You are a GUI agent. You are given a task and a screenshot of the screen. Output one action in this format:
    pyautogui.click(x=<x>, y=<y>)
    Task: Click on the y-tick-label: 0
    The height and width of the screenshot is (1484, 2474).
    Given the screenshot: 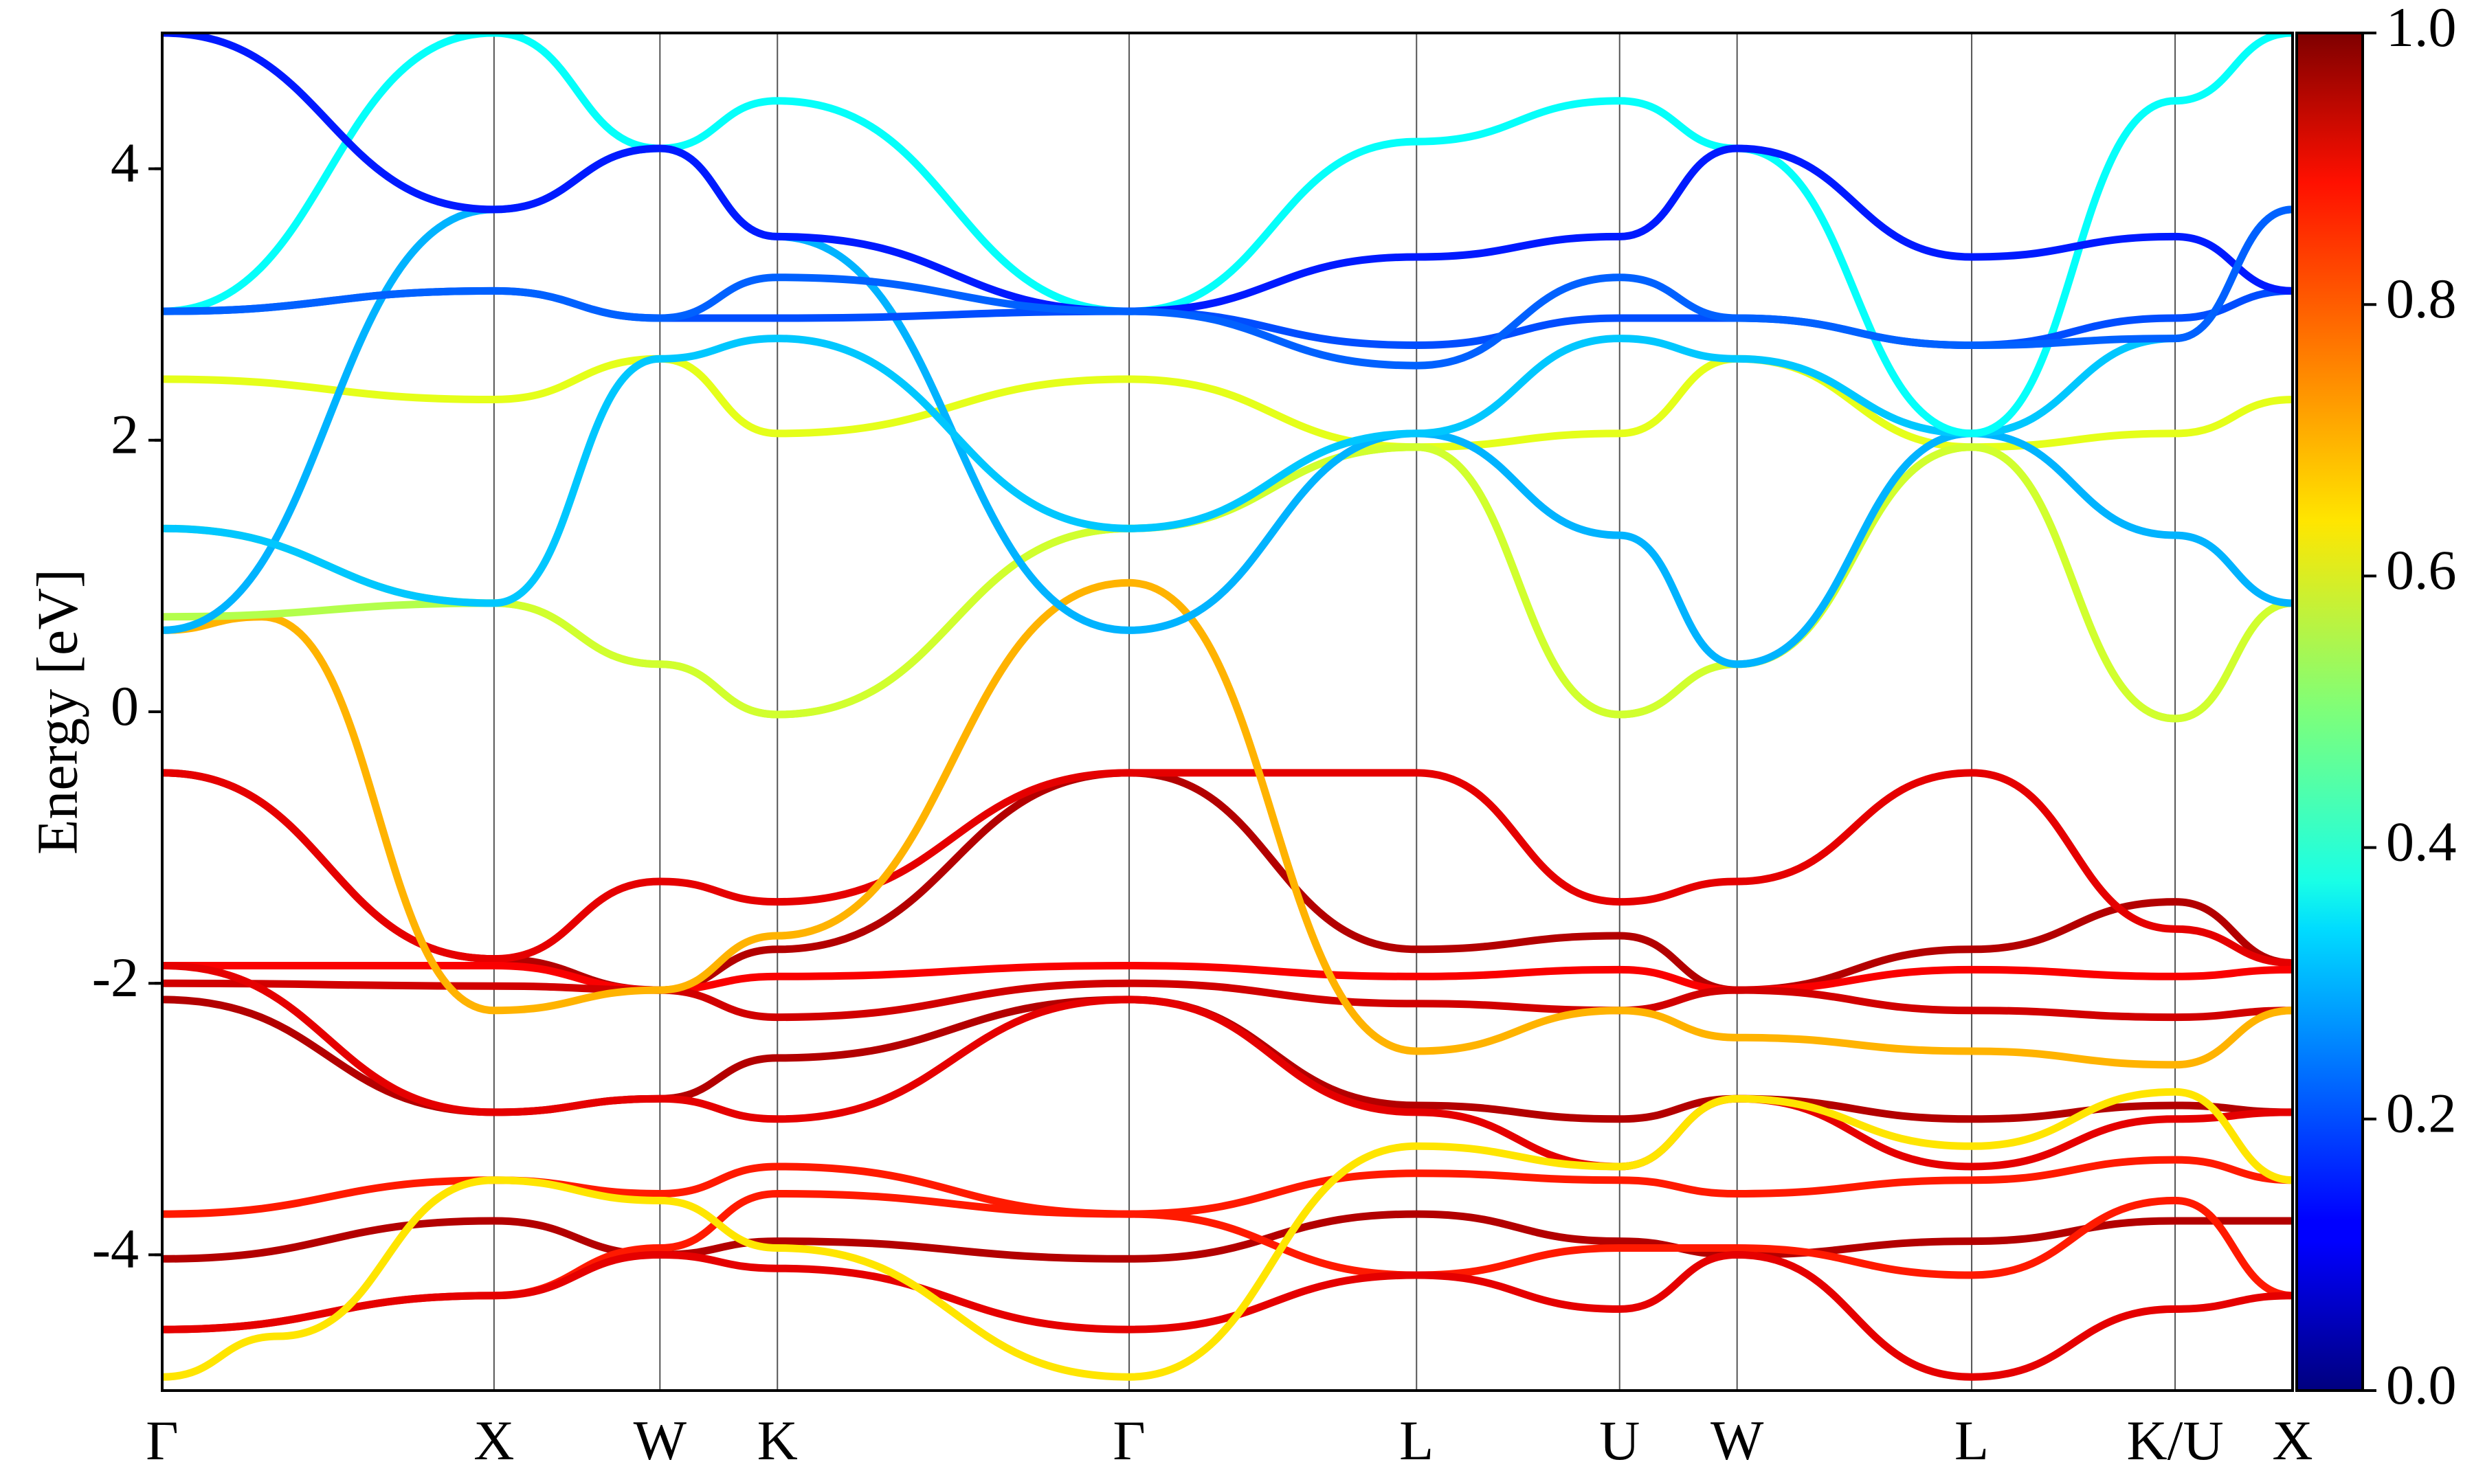 What is the action you would take?
    pyautogui.click(x=125, y=706)
    